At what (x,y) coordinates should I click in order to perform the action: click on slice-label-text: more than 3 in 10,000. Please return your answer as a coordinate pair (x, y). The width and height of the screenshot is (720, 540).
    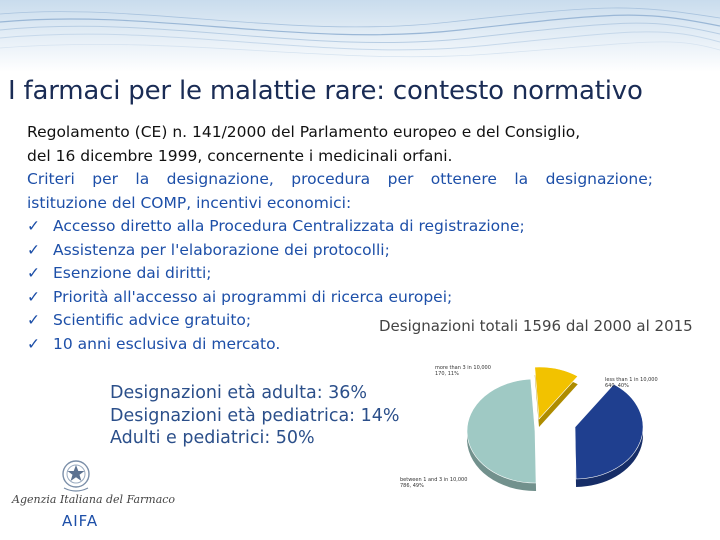
    Looking at the image, I should click on (463, 368).